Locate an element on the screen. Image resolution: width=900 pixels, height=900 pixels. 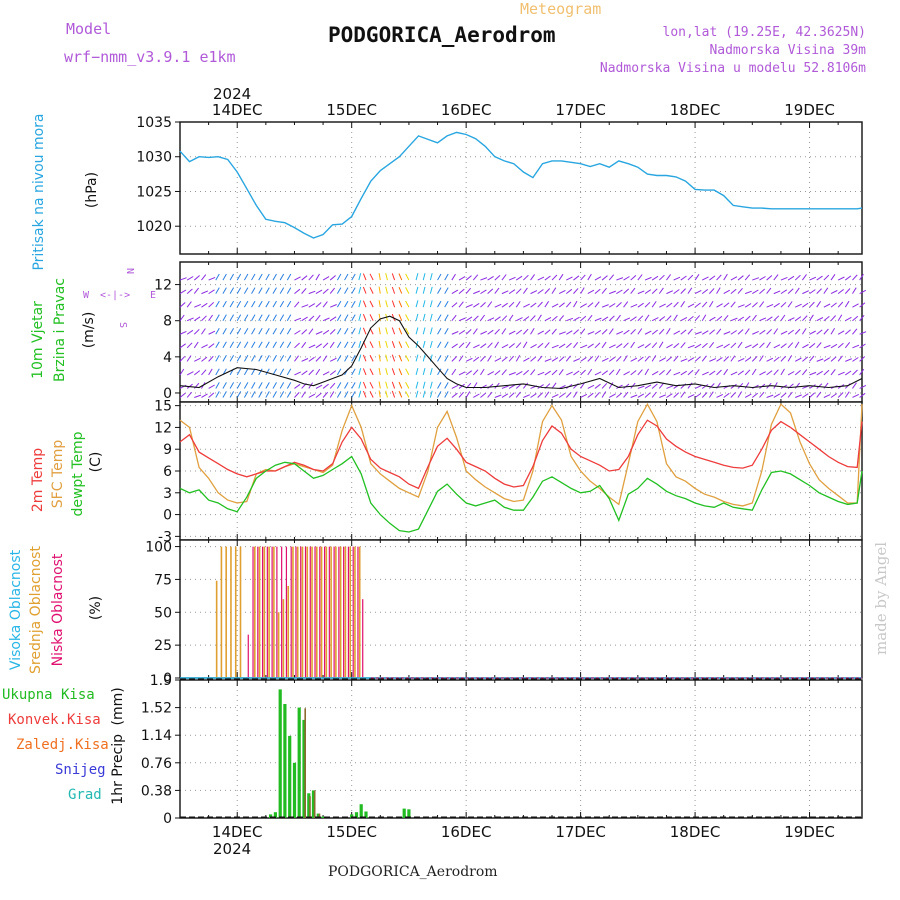
wind-axis-title-1: 10m Vjetar is located at coordinates (38, 340).